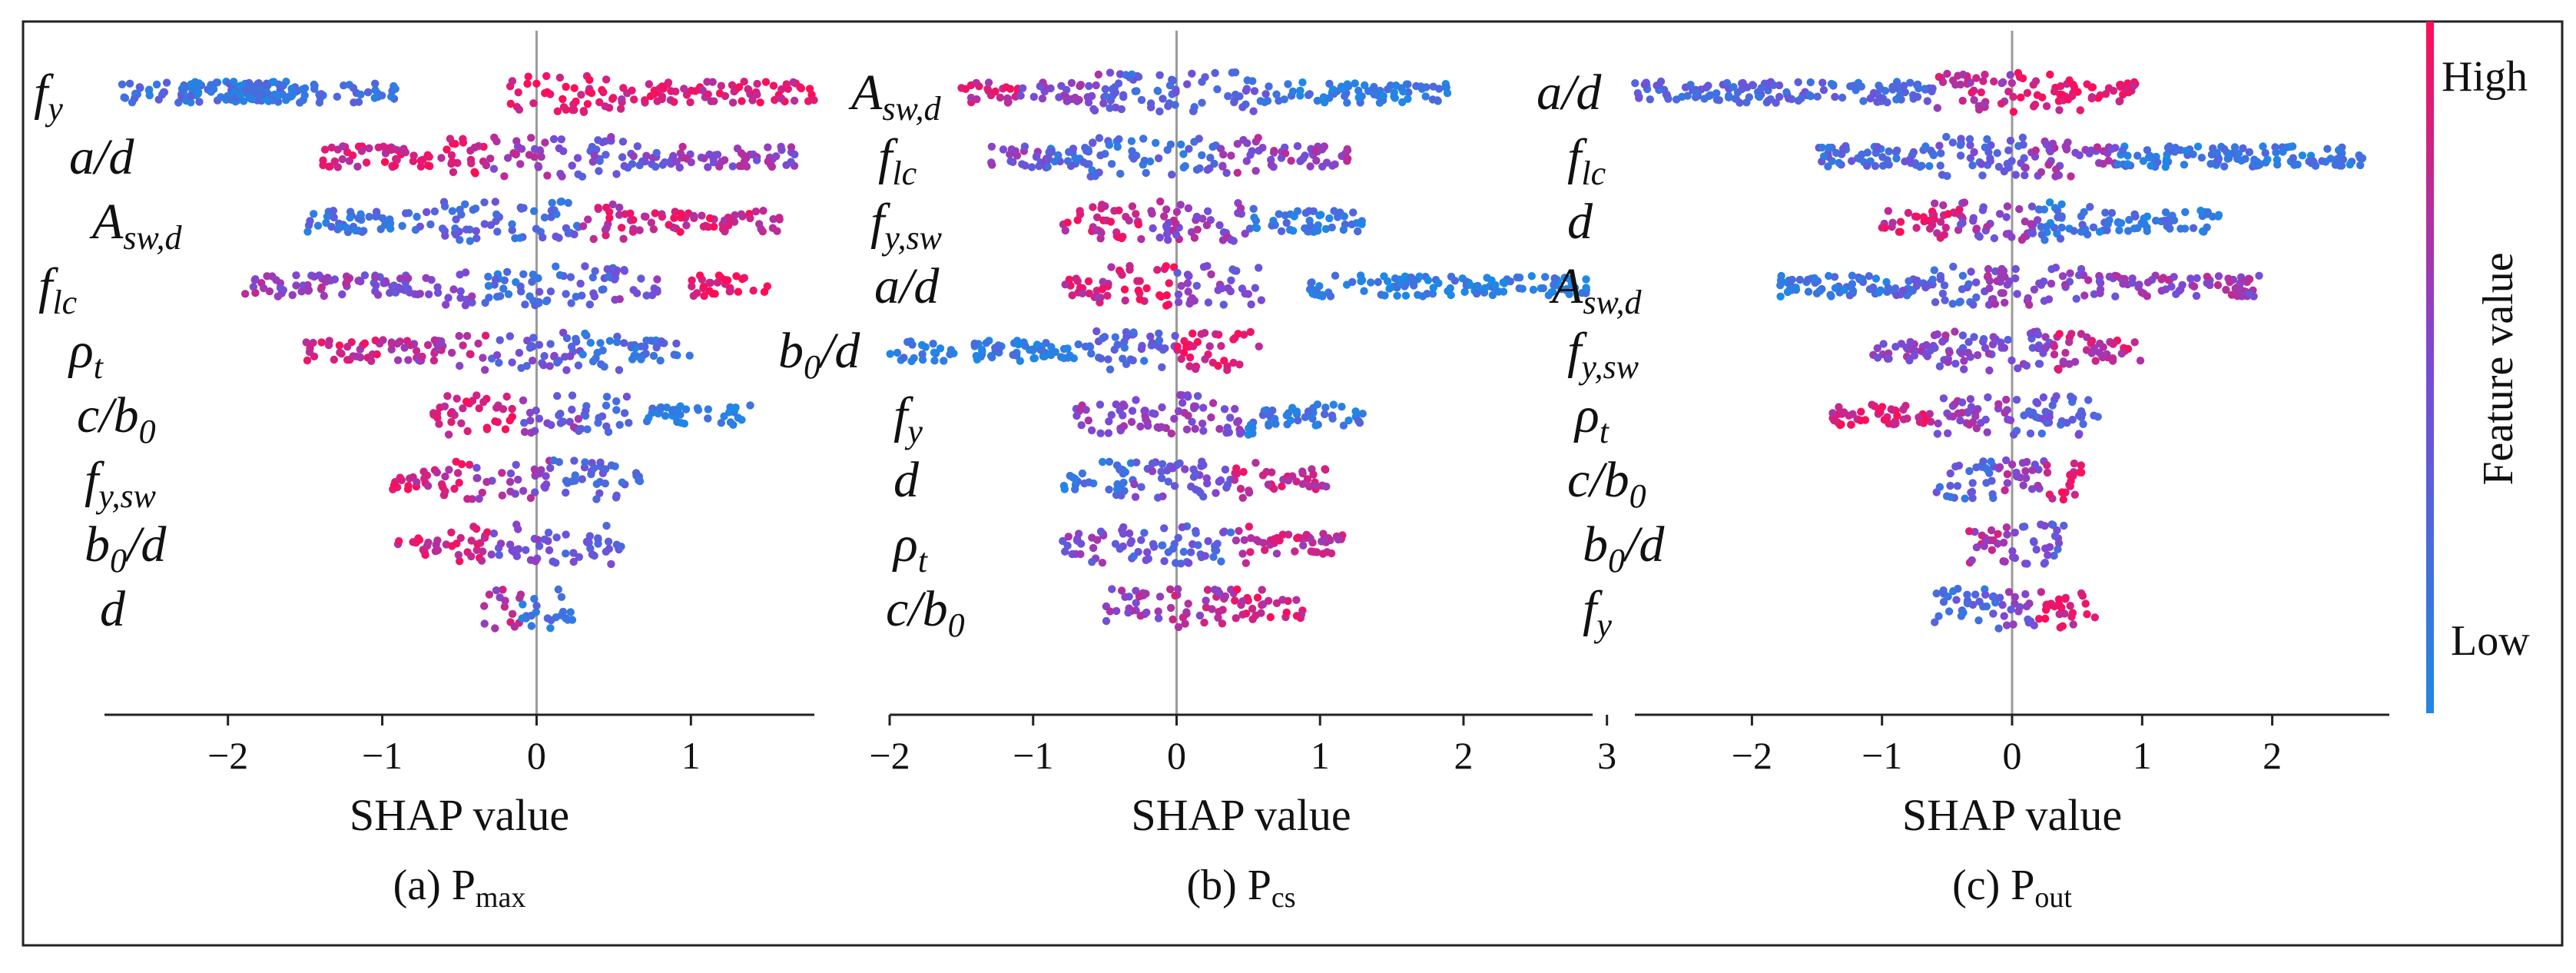  I want to click on feature-label-sub: y,sw, so click(911, 238).